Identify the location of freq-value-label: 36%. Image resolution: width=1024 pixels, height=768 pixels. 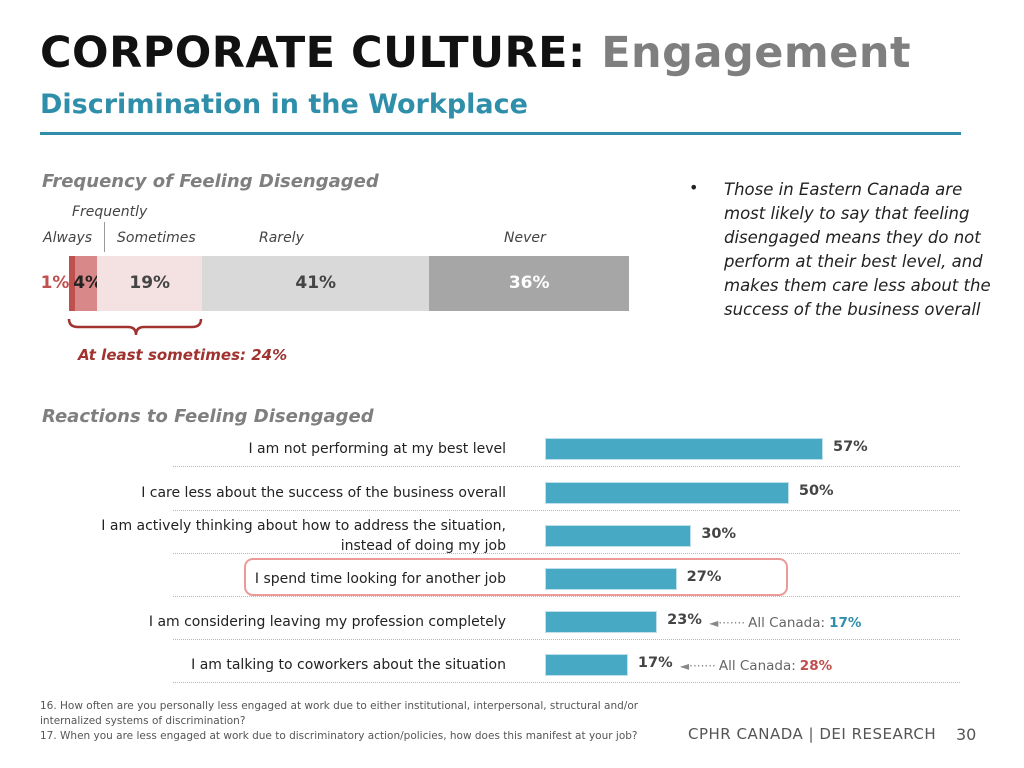
(529, 283).